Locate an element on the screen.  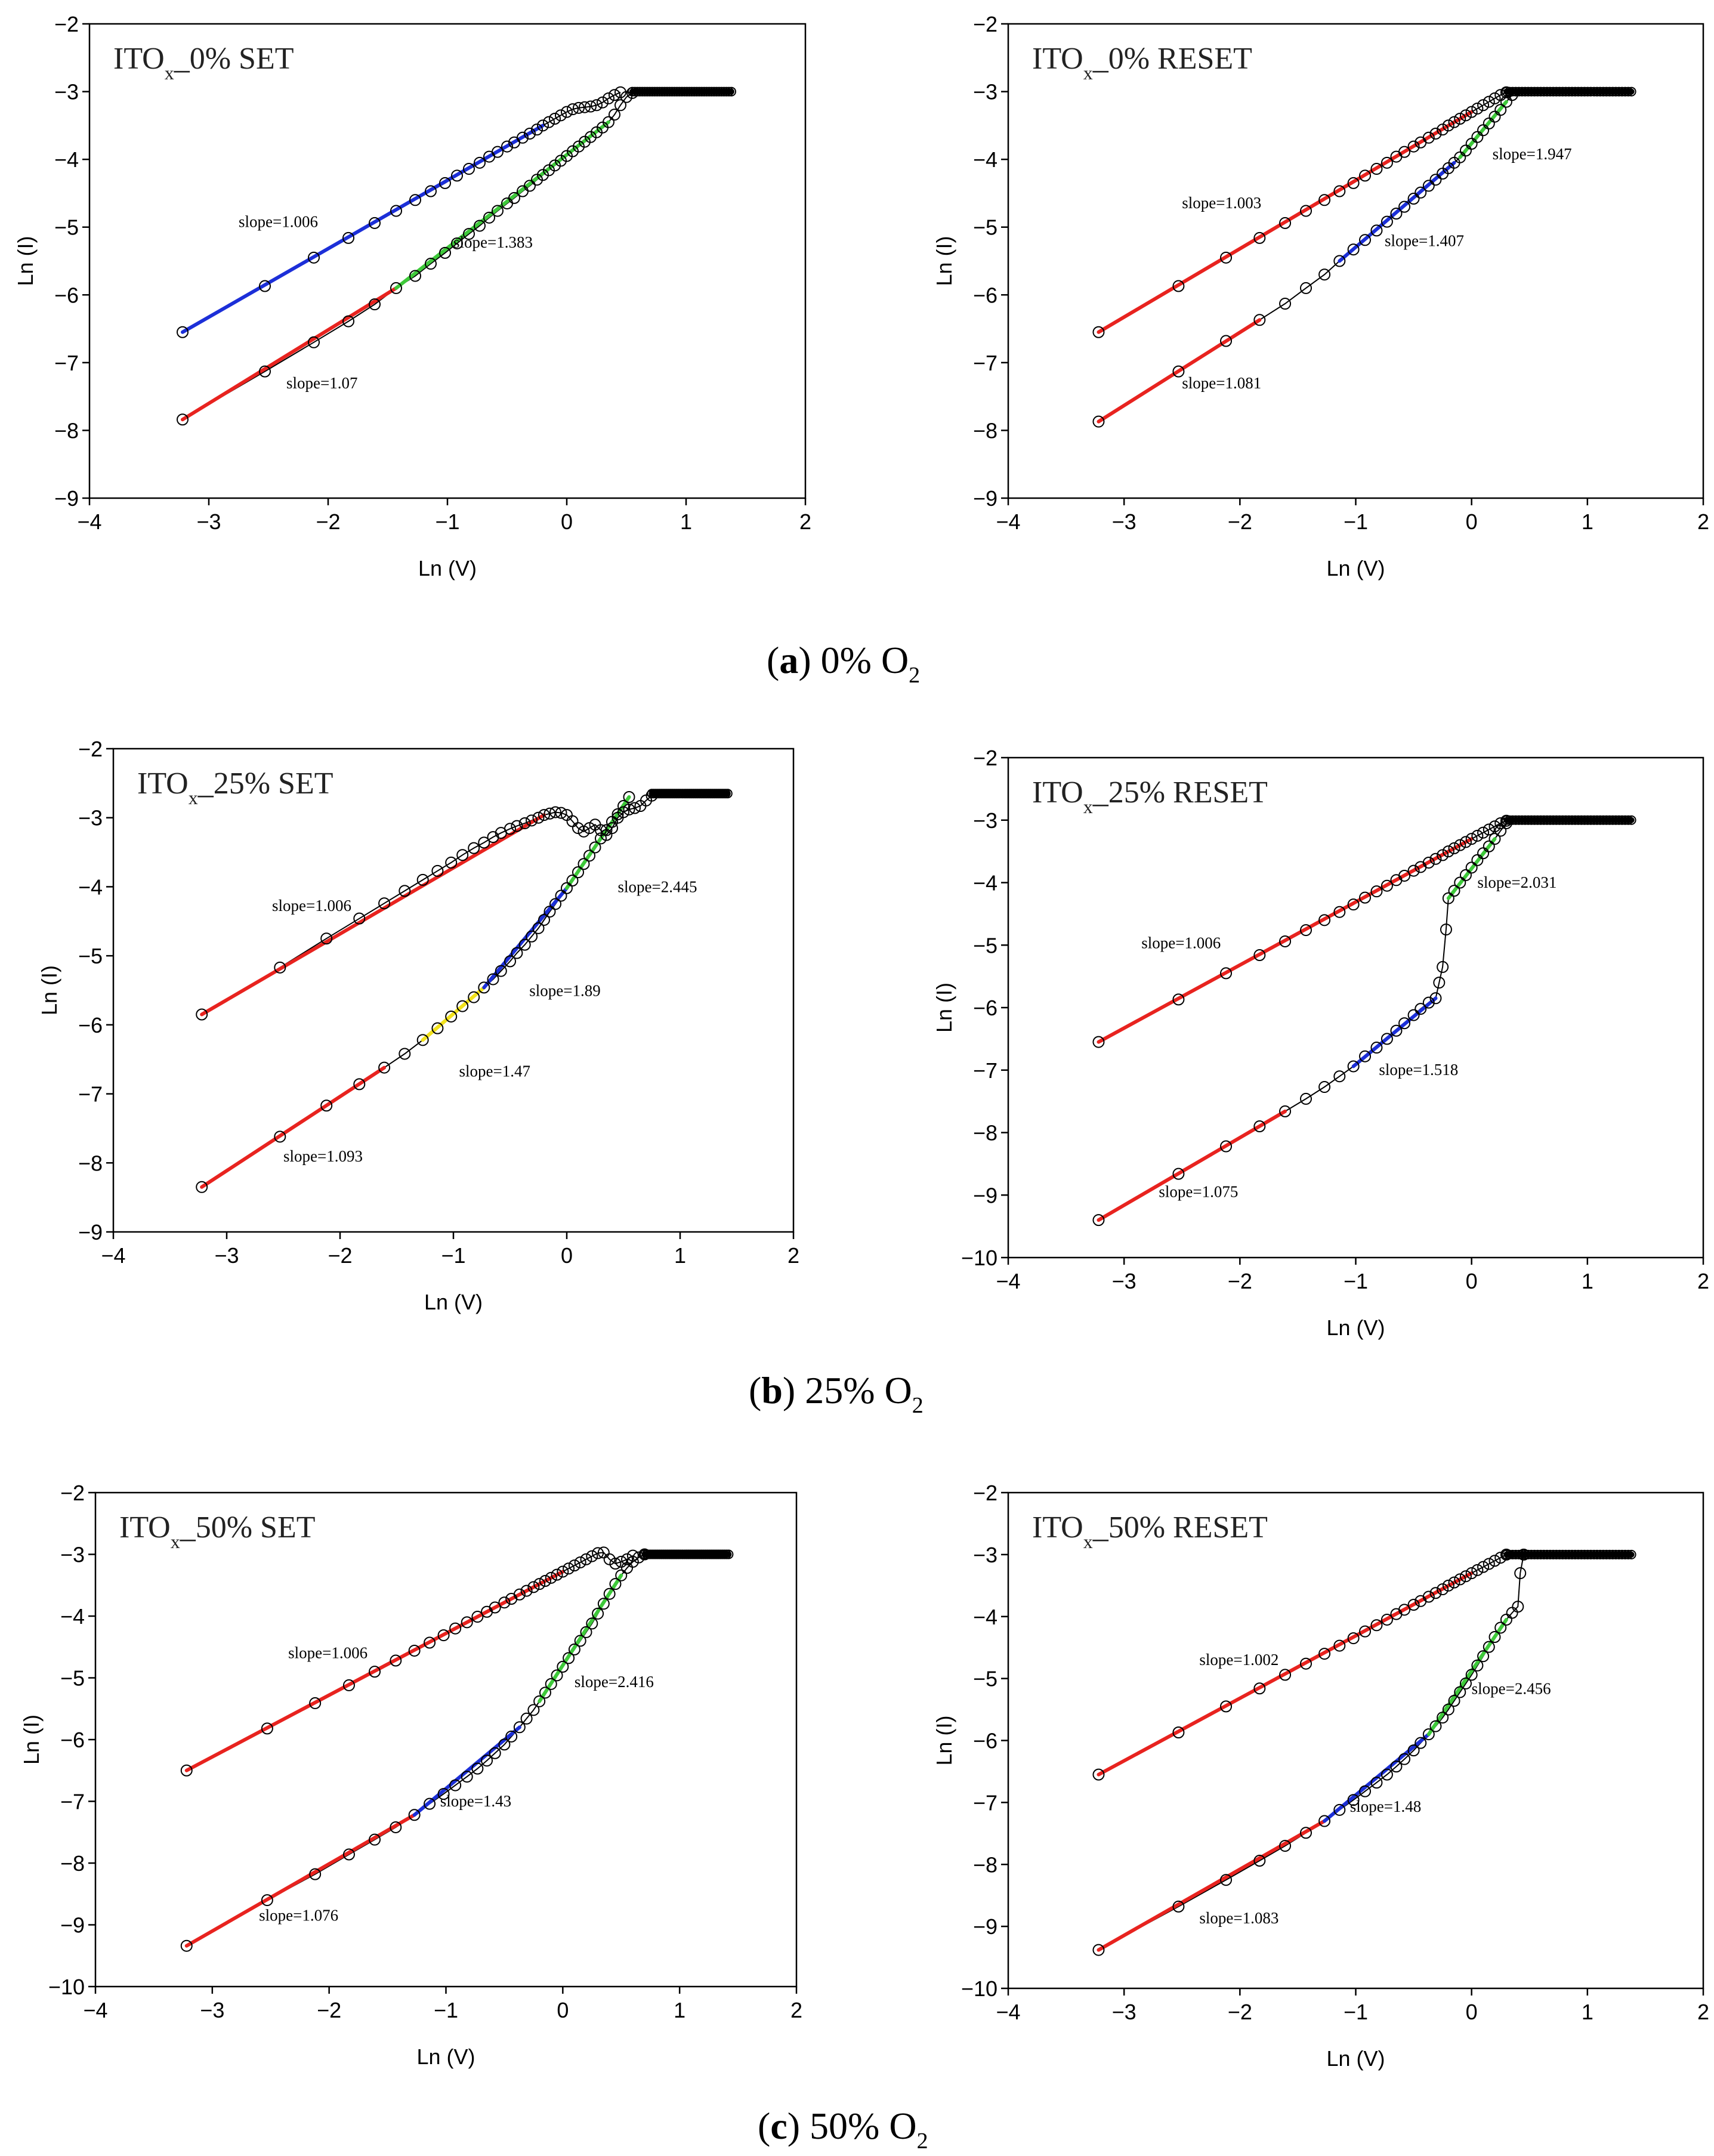
x-tick-label: −2 is located at coordinates (329, 2010).